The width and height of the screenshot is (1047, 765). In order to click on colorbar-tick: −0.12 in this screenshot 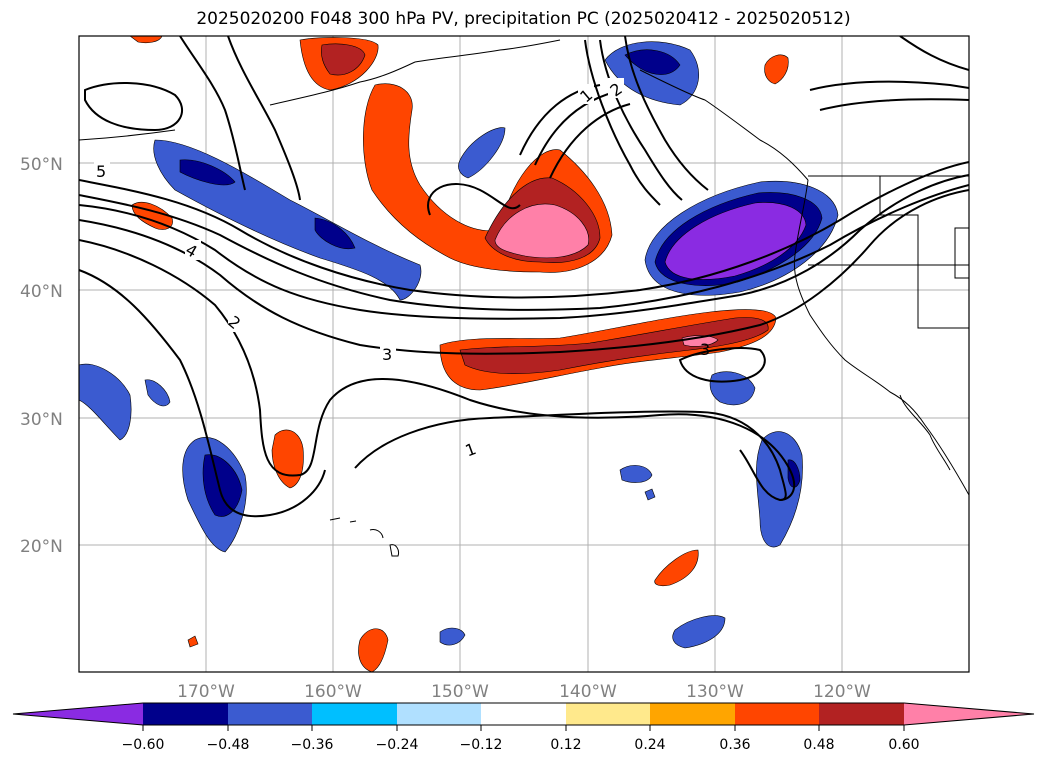, I will do `click(481, 745)`.